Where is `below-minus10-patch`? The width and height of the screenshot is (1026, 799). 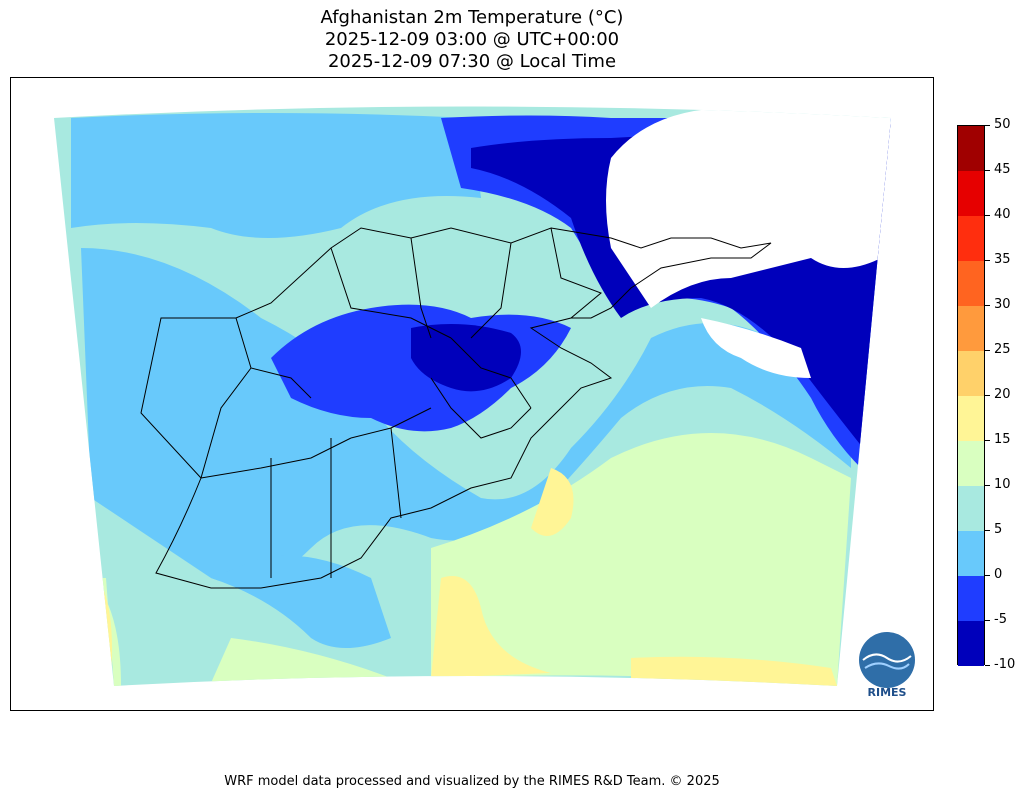
below-minus10-patch is located at coordinates (756, 348).